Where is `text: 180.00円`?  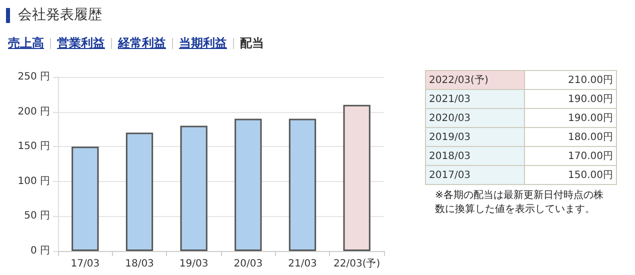
text: 180.00円 is located at coordinates (590, 137).